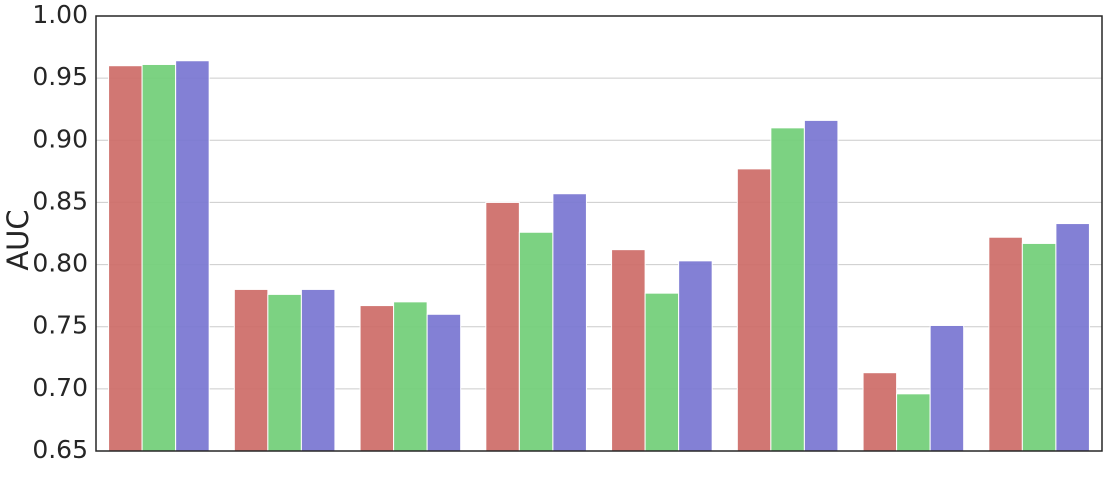 This screenshot has height=477, width=1109. I want to click on y-tick-label: 0.85, so click(60, 200).